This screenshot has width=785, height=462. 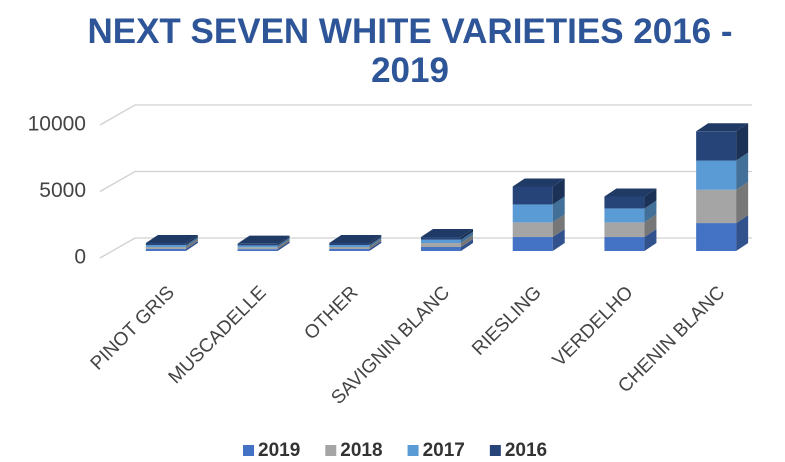 What do you see at coordinates (409, 51) in the screenshot?
I see `chart-title: NEXT SEVEN WHITE VARIETIES 2016 -2019` at bounding box center [409, 51].